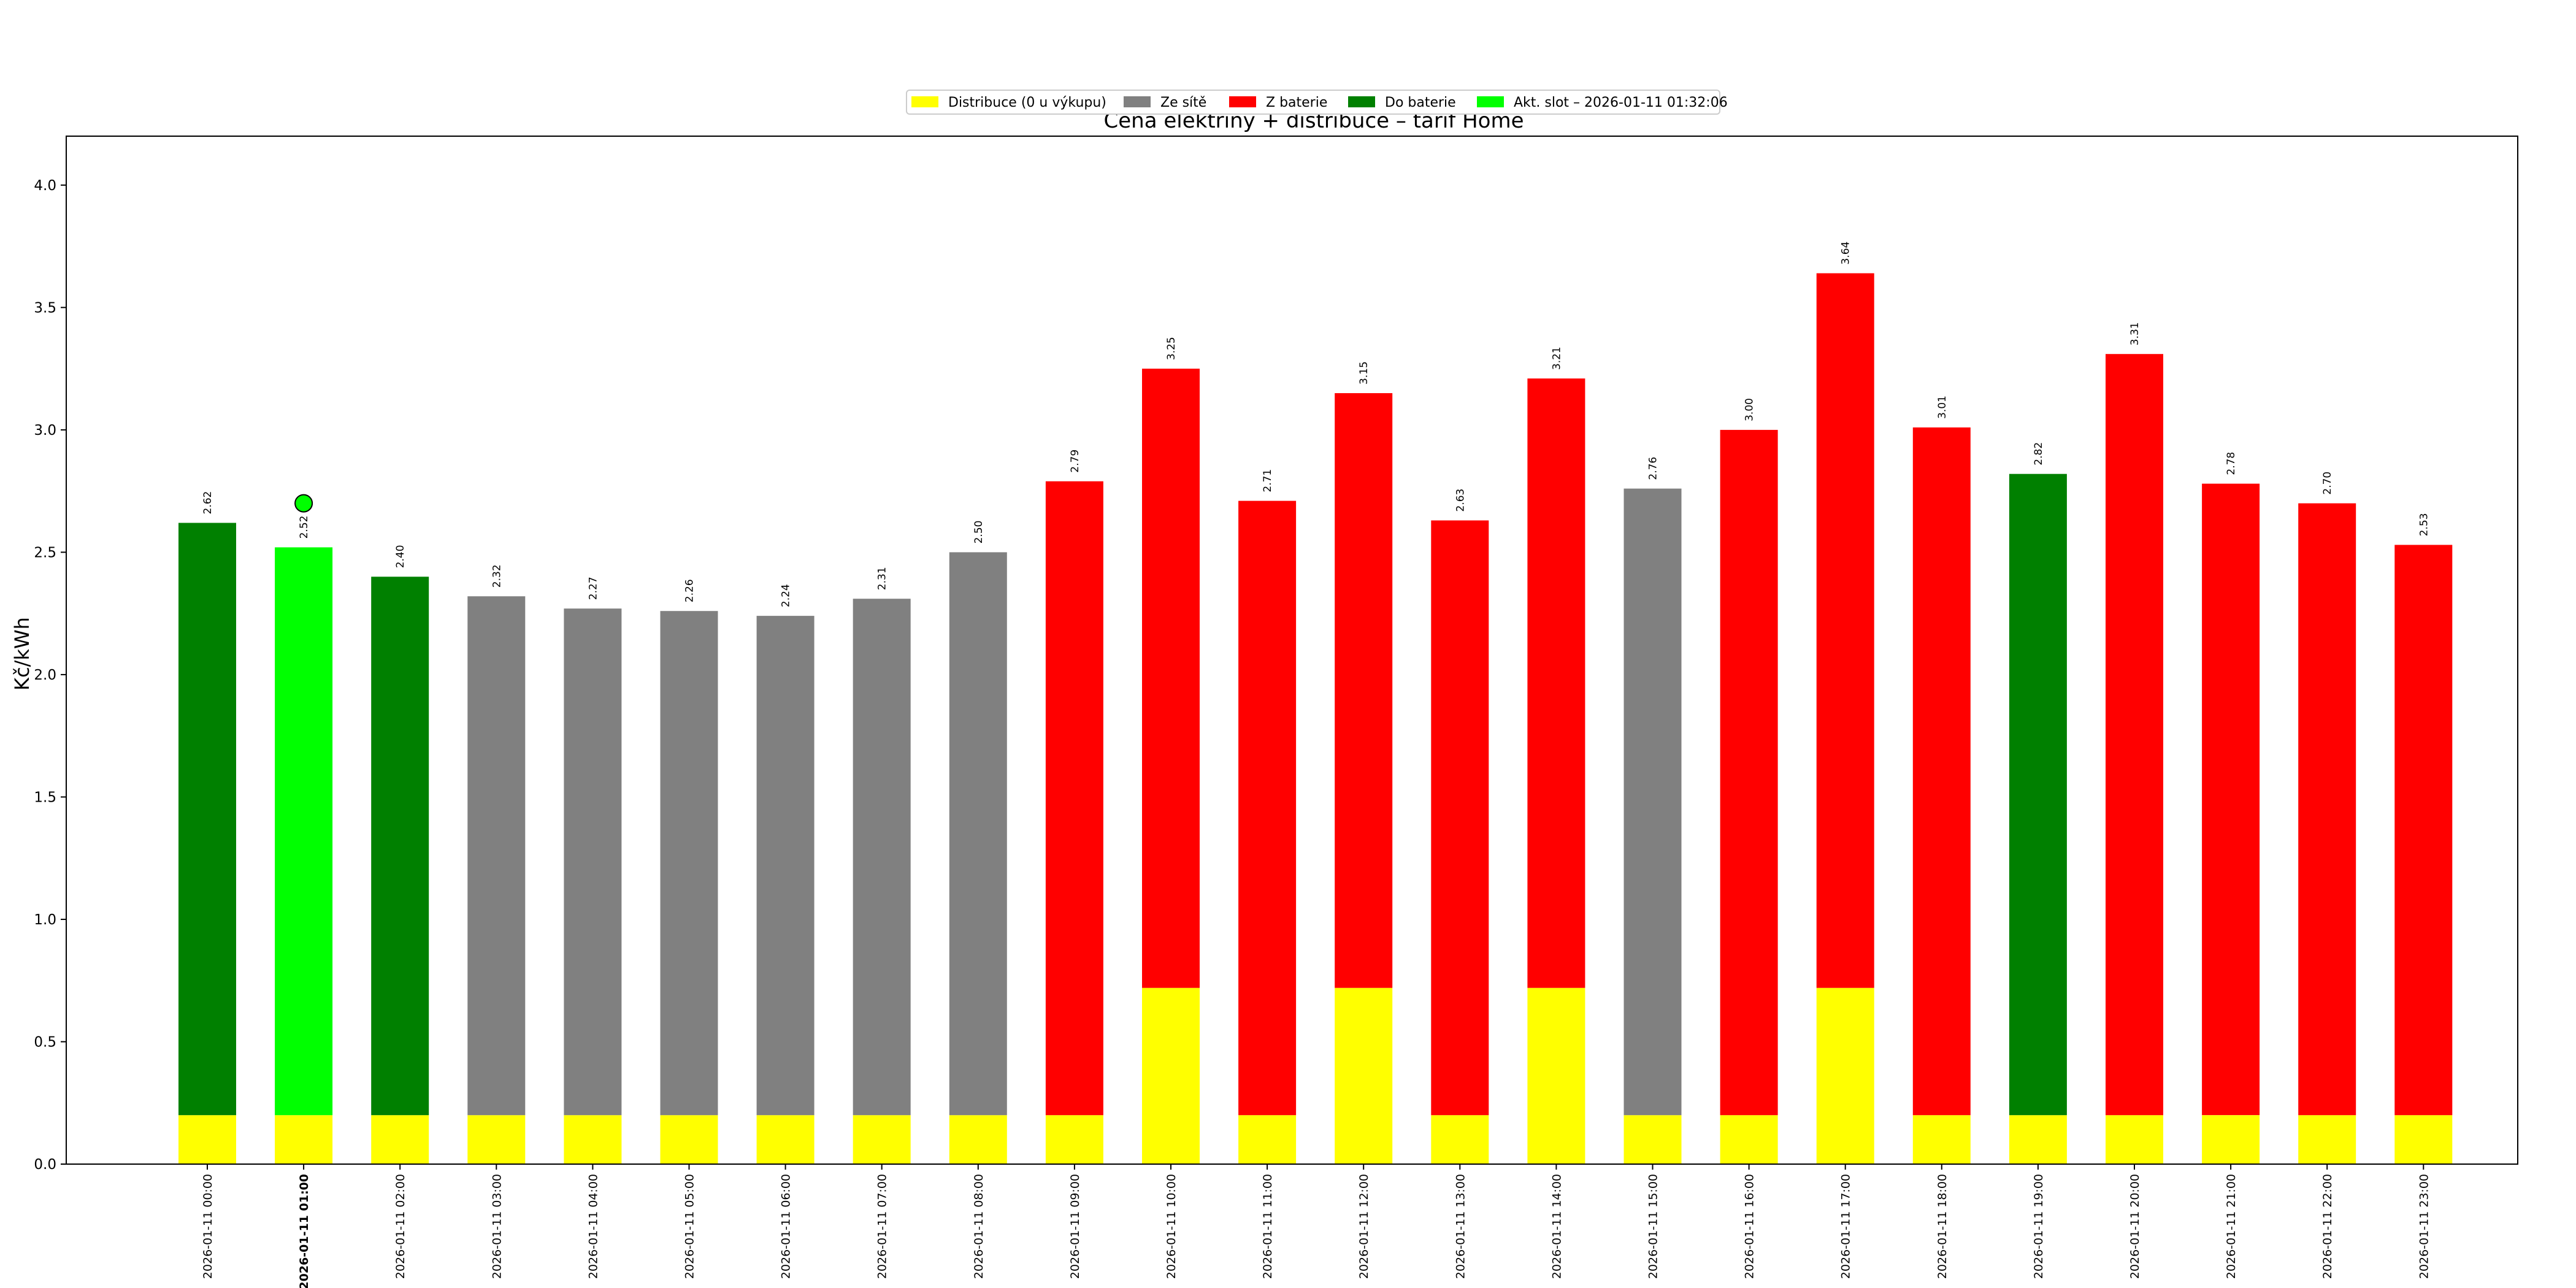 The height and width of the screenshot is (1288, 2576). I want to click on value-label-16: 3.00, so click(1750, 409).